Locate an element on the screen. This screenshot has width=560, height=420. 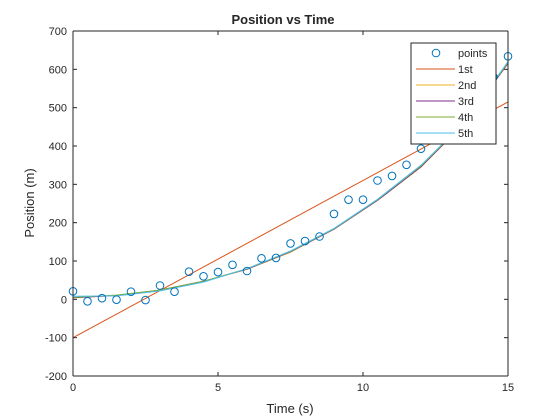
legend-label-5th: 5th is located at coordinates (465, 134).